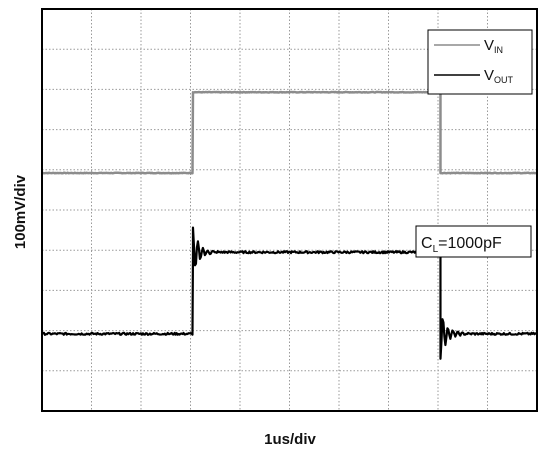 This screenshot has width=539, height=450. I want to click on legend-label-vout: VOUT, so click(499, 76).